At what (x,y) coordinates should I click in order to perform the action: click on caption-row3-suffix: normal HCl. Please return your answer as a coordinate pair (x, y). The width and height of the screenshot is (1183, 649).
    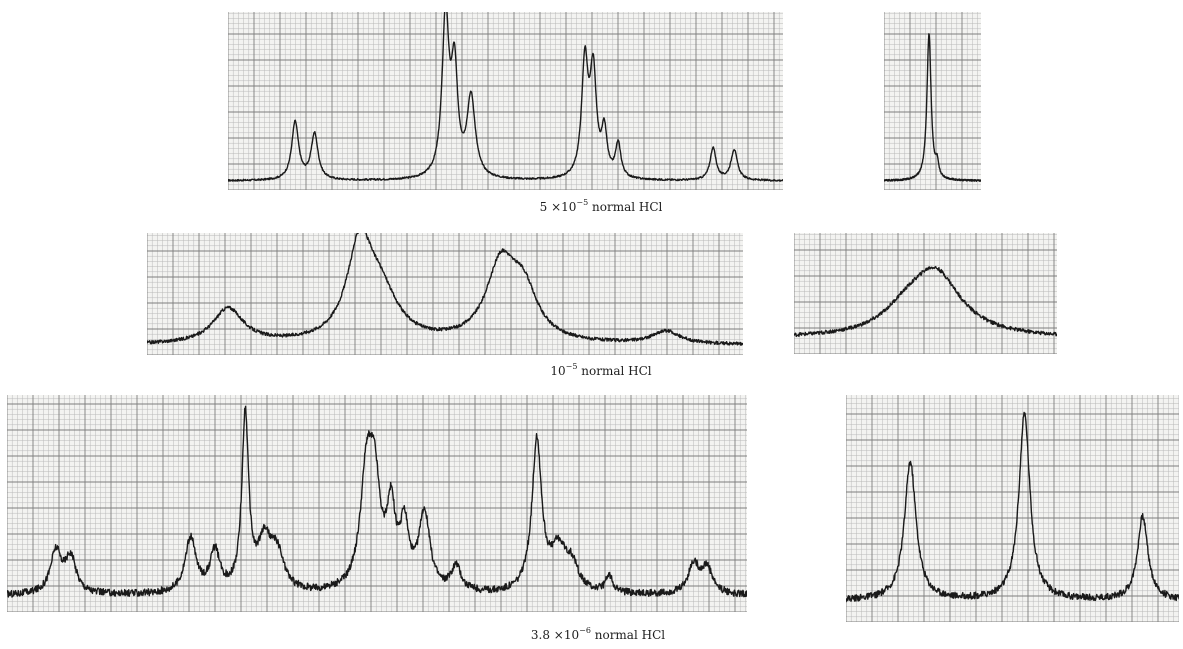
    Looking at the image, I should click on (628, 635).